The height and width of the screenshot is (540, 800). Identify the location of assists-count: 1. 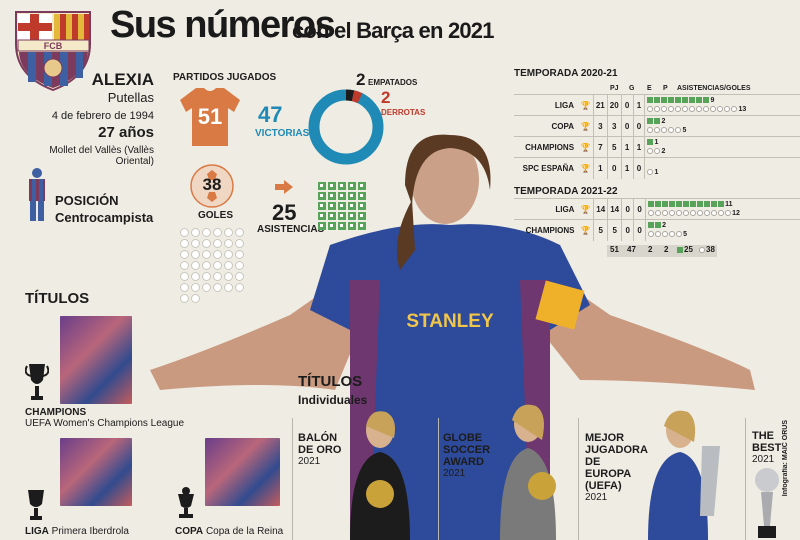
(656, 142).